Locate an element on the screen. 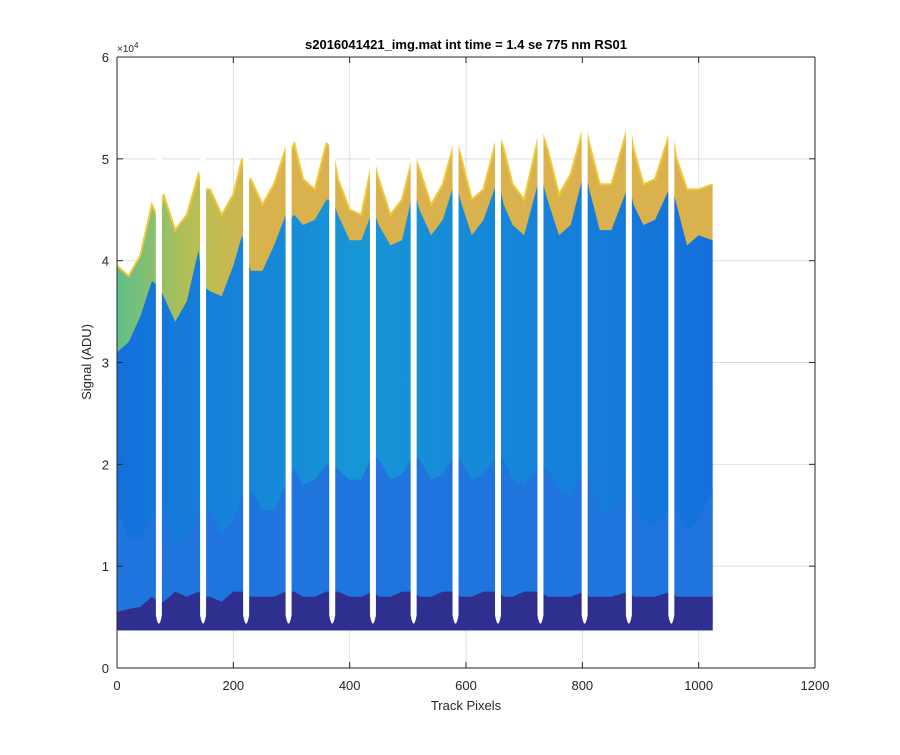  y-tick-label: 3 is located at coordinates (105, 363).